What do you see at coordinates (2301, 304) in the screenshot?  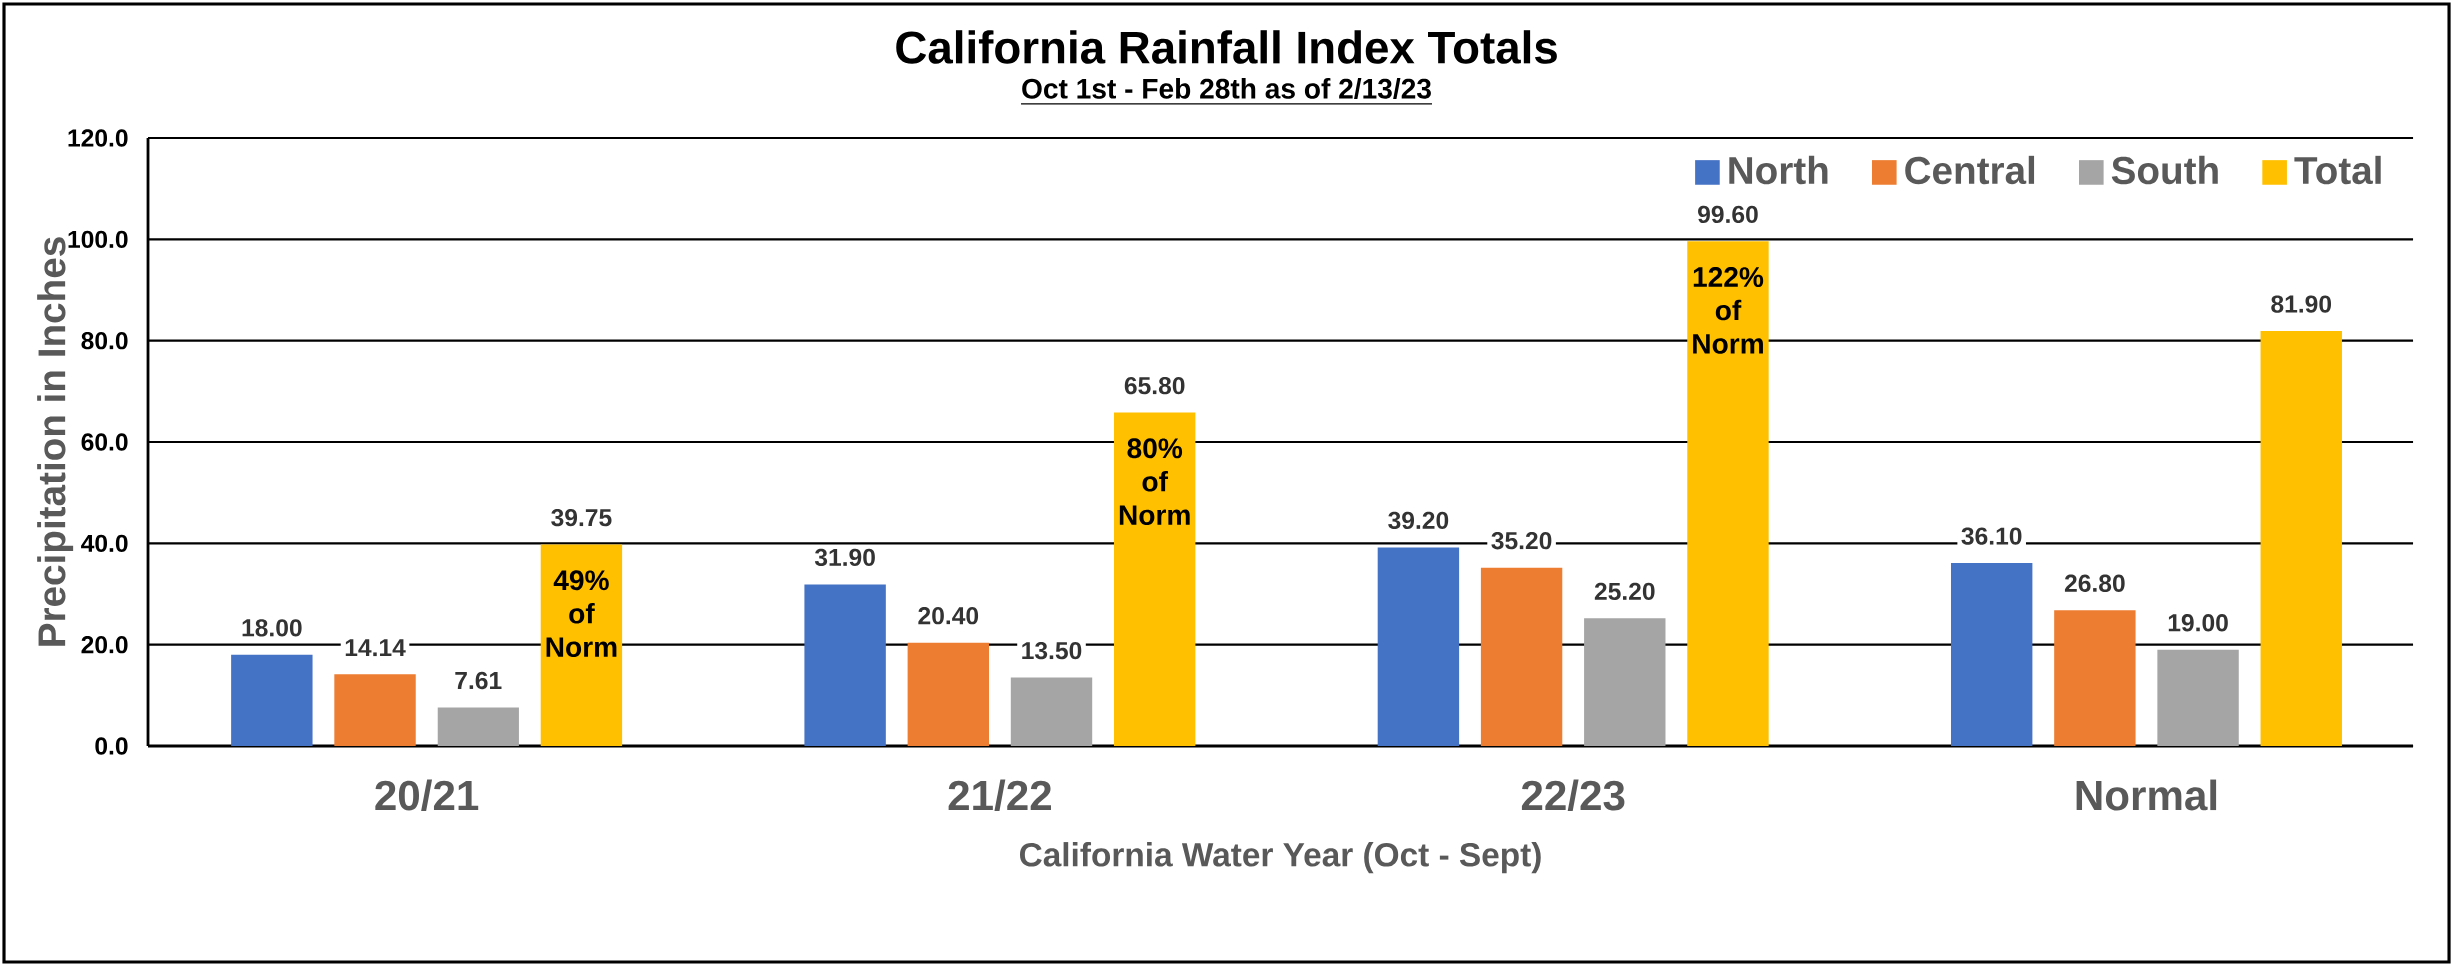 I see `data-label: 81.90` at bounding box center [2301, 304].